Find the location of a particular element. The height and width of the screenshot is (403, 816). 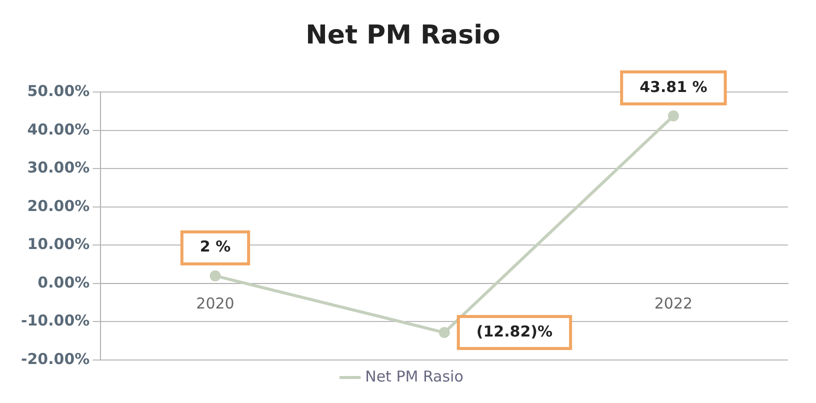

data-label: (12.82)% is located at coordinates (514, 331).